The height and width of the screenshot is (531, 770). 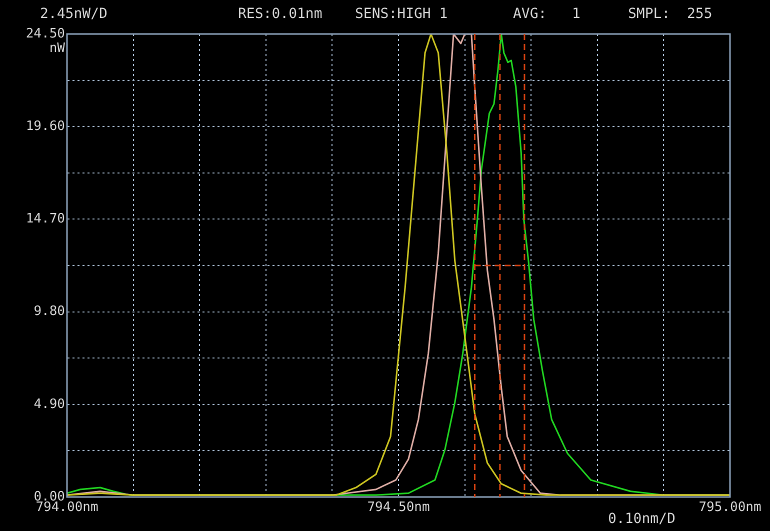 I want to click on y-tick-label: 14.70, so click(x=45, y=219).